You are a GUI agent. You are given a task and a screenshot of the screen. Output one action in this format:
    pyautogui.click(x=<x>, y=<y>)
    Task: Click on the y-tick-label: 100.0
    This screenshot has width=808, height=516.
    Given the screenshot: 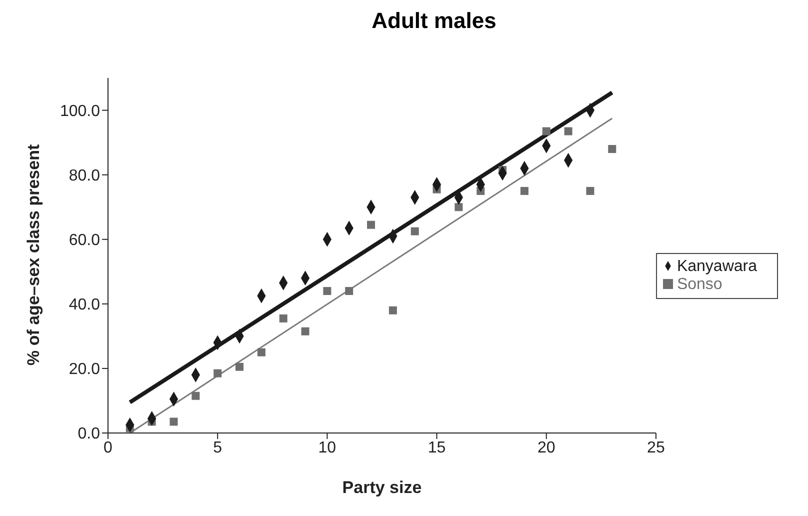 What is the action you would take?
    pyautogui.click(x=80, y=111)
    